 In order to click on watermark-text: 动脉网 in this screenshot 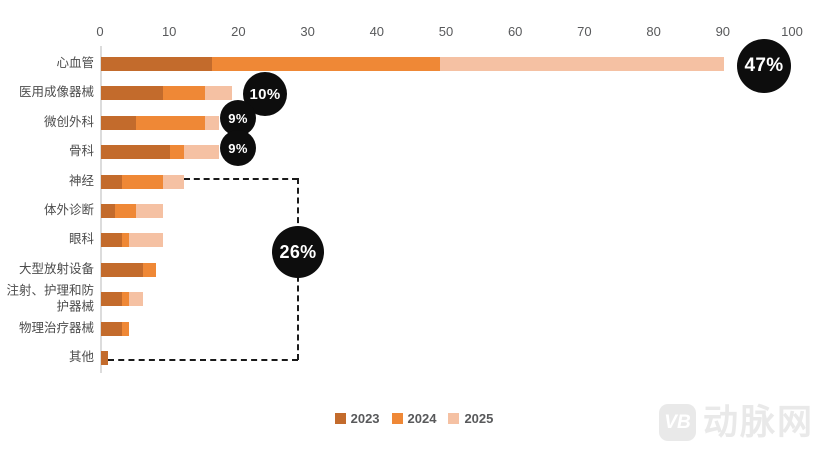, I will do `click(758, 422)`.